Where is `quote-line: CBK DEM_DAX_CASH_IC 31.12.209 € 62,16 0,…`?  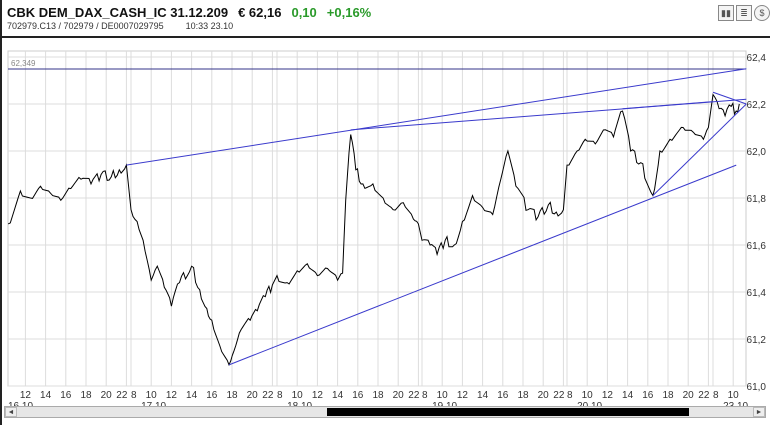
quote-line: CBK DEM_DAX_CASH_IC 31.12.209 € 62,16 0,… is located at coordinates (189, 12).